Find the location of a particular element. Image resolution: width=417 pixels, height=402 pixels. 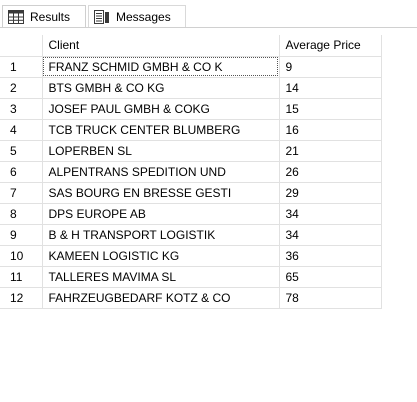

client-cell: JOSEF PAUL GMBH & COKG is located at coordinates (161, 109).